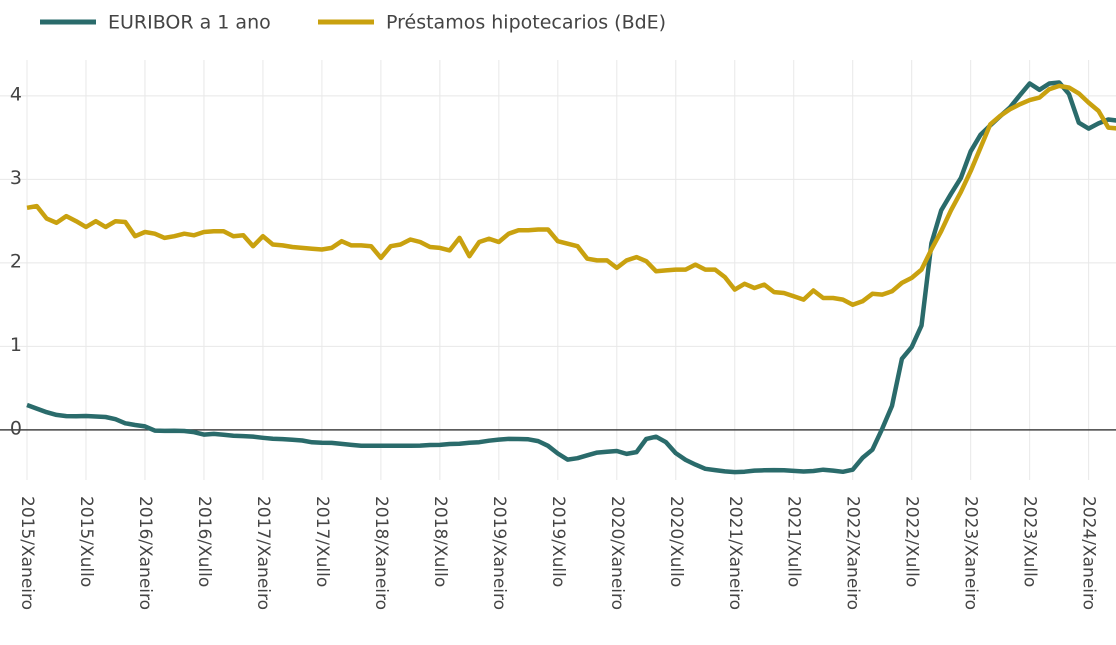 Image resolution: width=1116 pixels, height=645 pixels. I want to click on x-tick-label: 2019/Xullo, so click(558, 541).